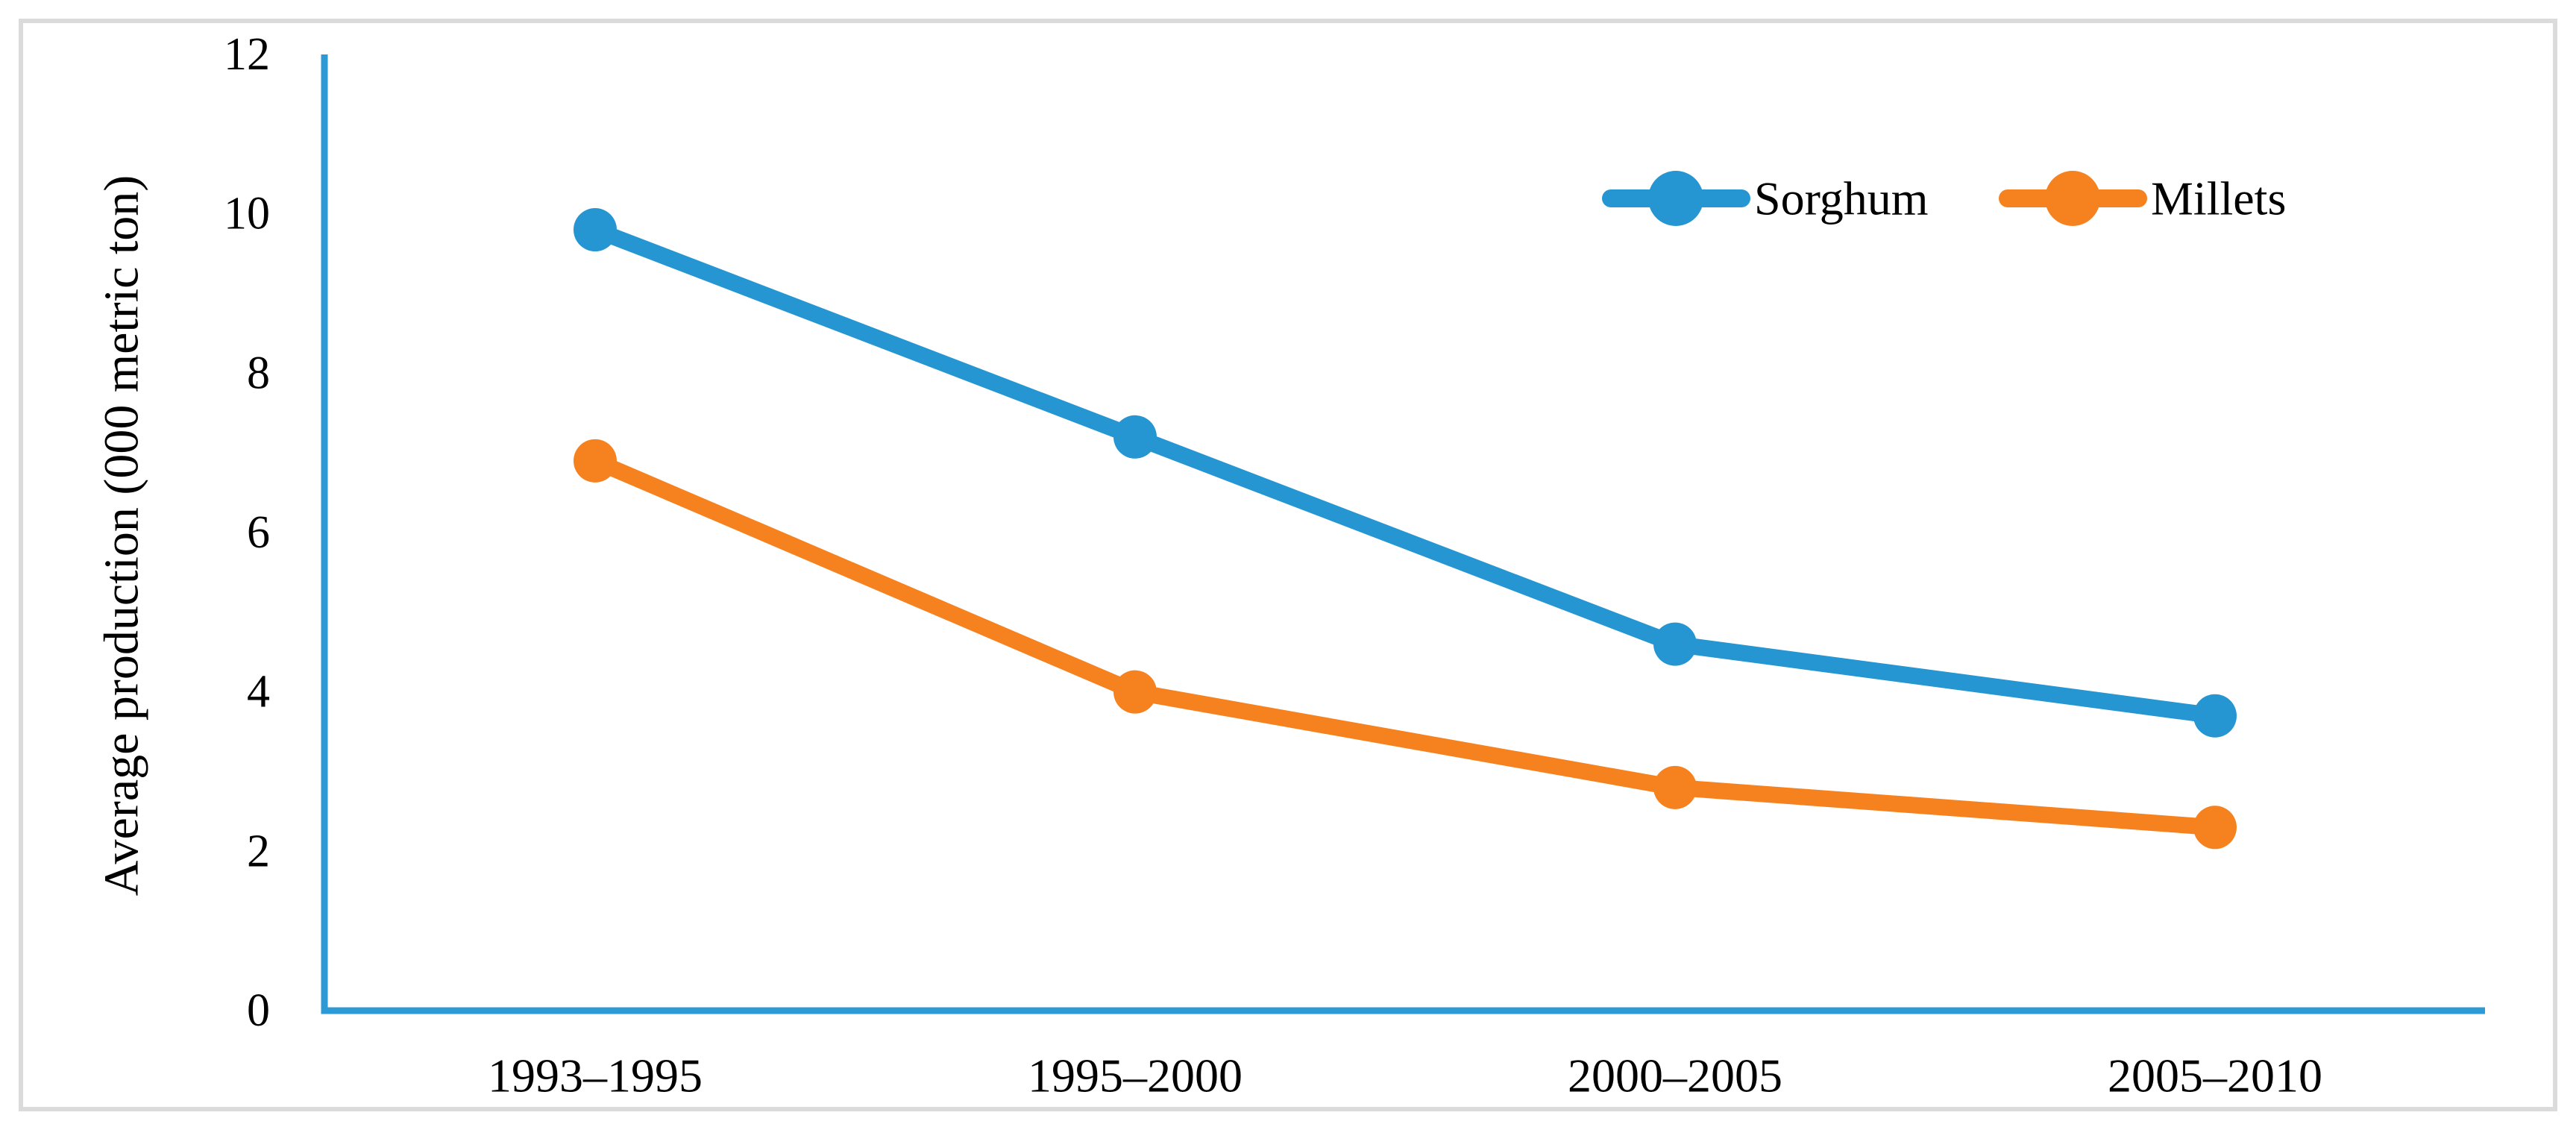  I want to click on legend-label-millets: Millets, so click(2219, 198).